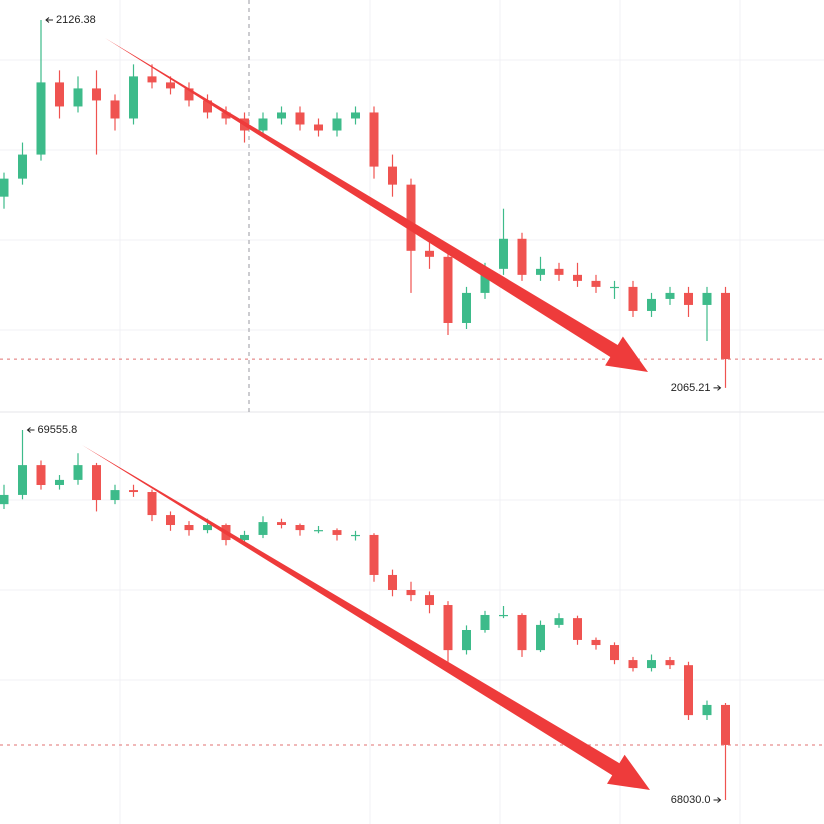 The image size is (824, 824). Describe the element at coordinates (691, 800) in the screenshot. I see `low-label: 68030.0` at that location.